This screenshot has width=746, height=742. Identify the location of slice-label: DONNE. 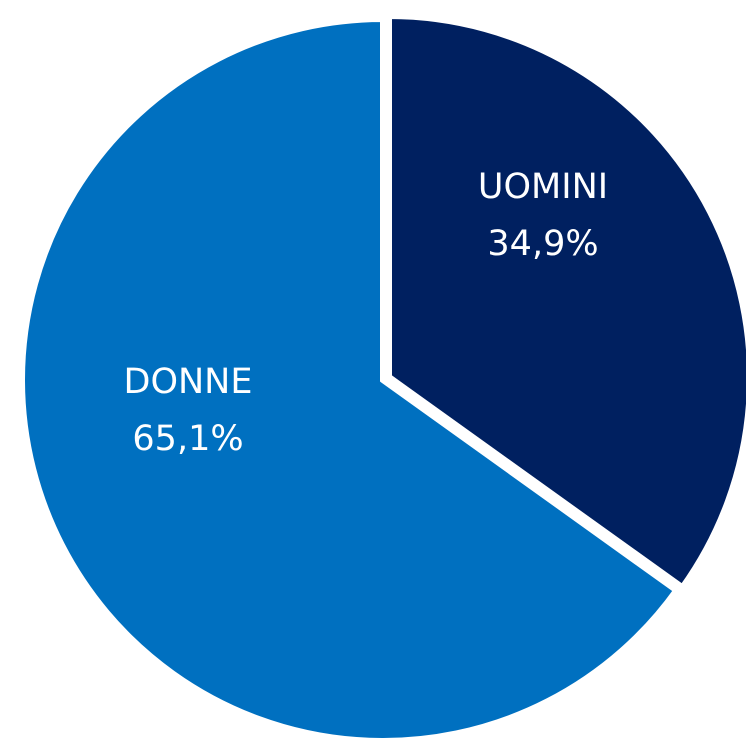
(188, 382).